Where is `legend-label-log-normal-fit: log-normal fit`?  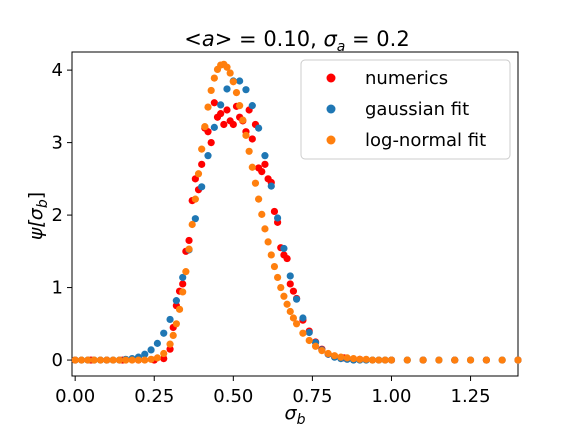 legend-label-log-normal-fit: log-normal fit is located at coordinates (425, 140).